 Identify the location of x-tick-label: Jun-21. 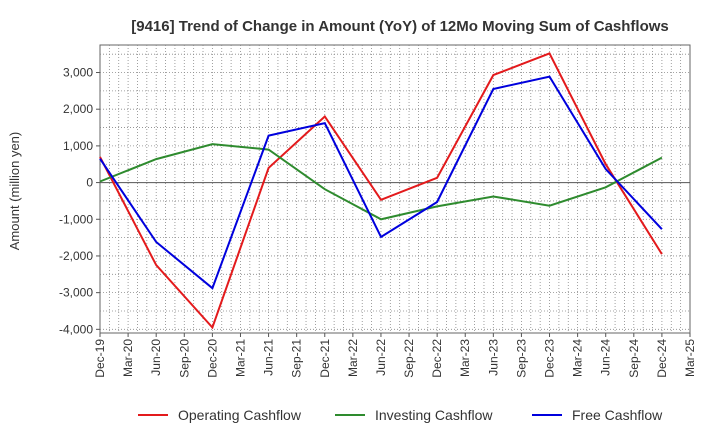
(269, 357).